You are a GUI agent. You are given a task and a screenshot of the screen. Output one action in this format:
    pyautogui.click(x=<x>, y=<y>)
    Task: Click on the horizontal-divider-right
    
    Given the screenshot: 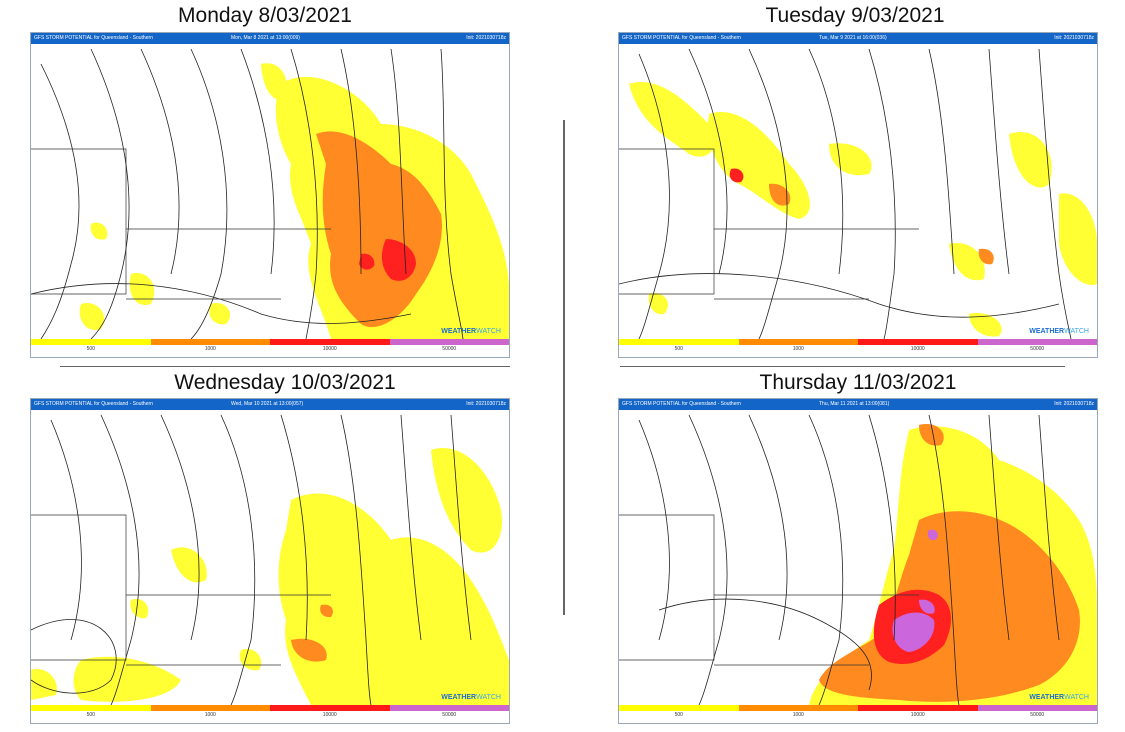 What is the action you would take?
    pyautogui.click(x=842, y=366)
    